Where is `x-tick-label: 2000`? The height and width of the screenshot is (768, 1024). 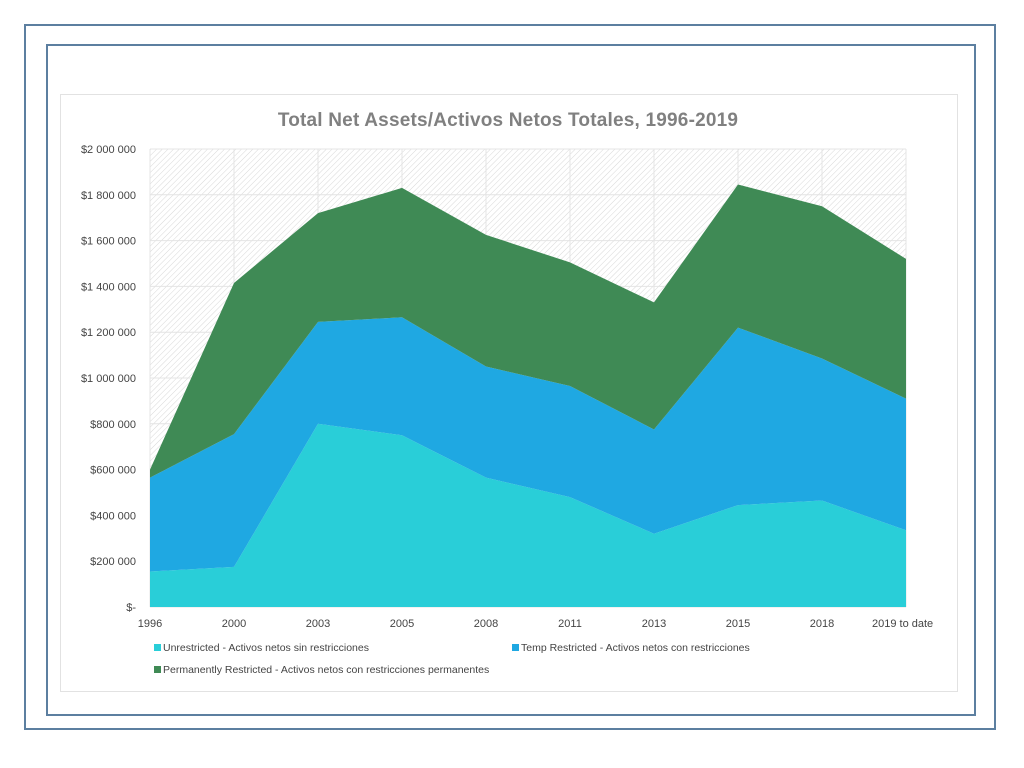 x-tick-label: 2000 is located at coordinates (234, 624).